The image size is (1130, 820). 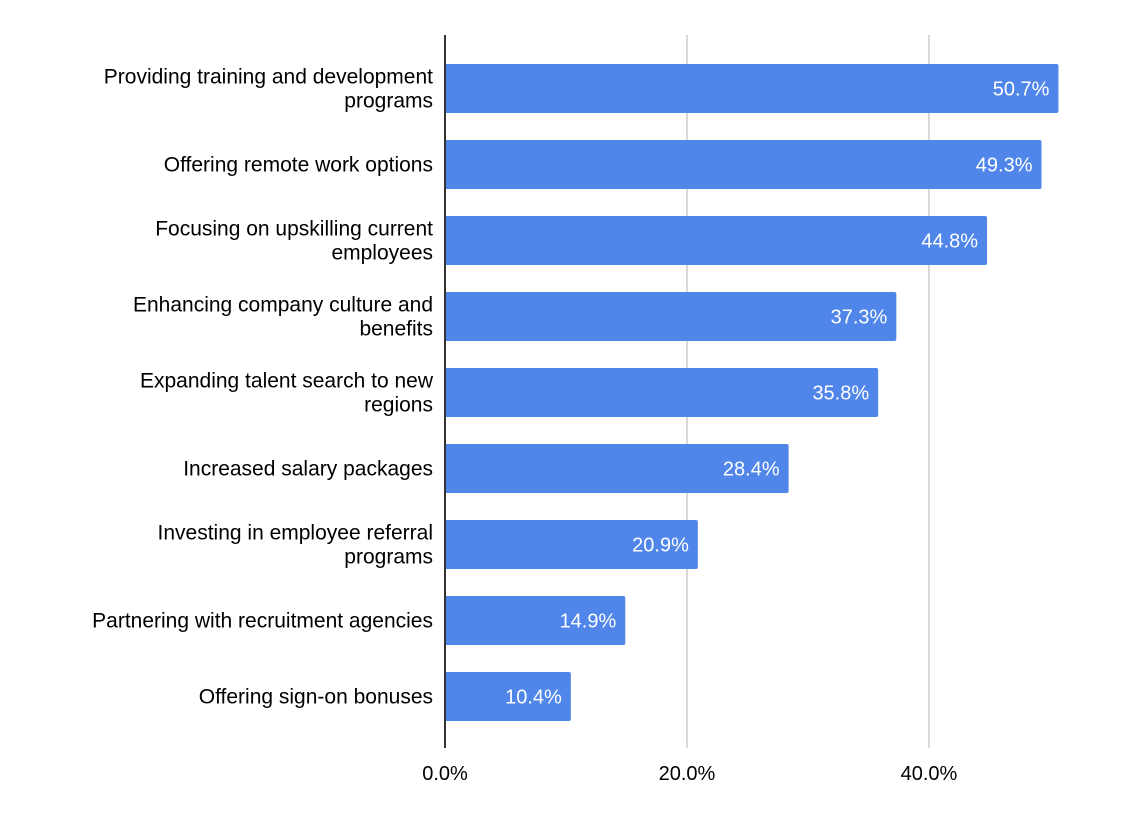 I want to click on category-label-line: Expanding talent search to new, so click(x=287, y=381).